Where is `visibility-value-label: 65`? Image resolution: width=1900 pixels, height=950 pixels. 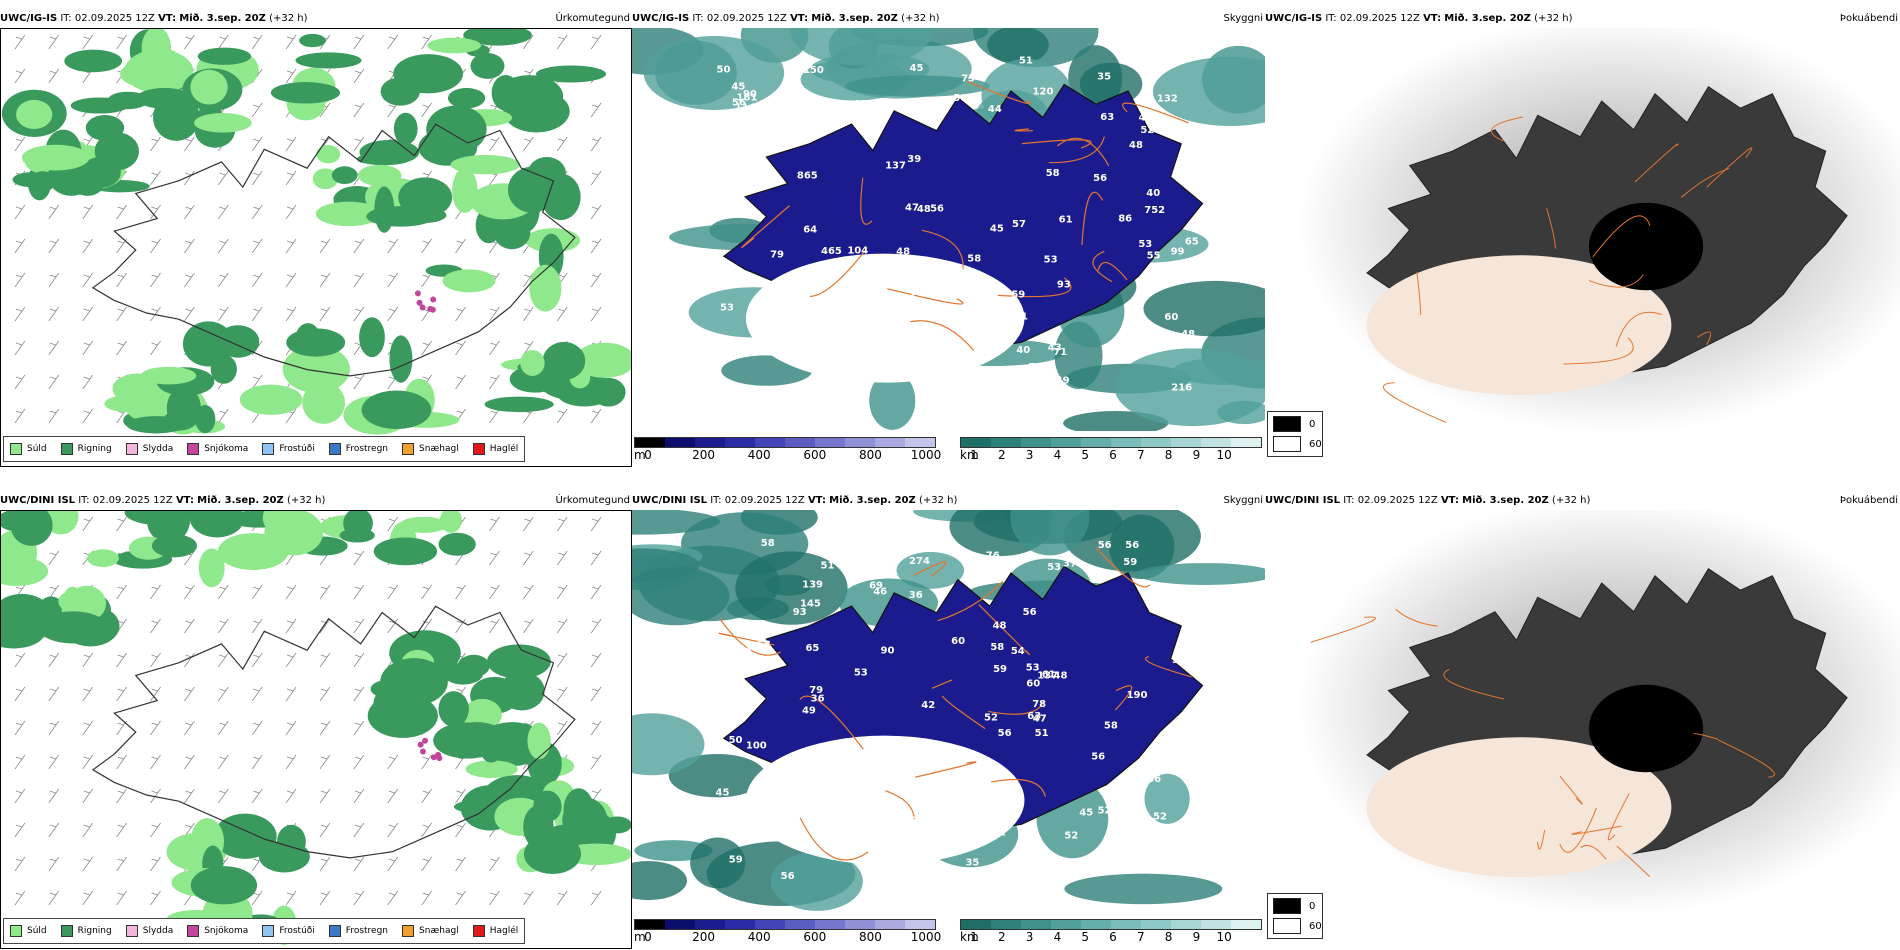
visibility-value-label: 65 is located at coordinates (1192, 241).